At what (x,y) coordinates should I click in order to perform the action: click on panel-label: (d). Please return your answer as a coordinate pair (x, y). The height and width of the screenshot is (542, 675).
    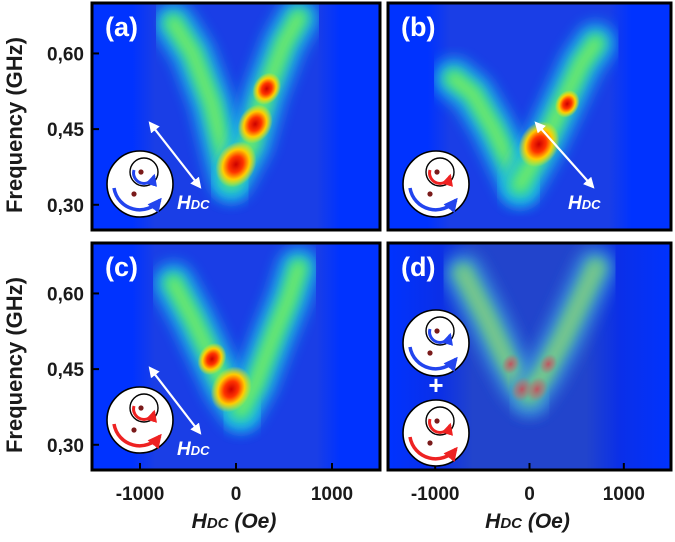
    Looking at the image, I should click on (418, 267).